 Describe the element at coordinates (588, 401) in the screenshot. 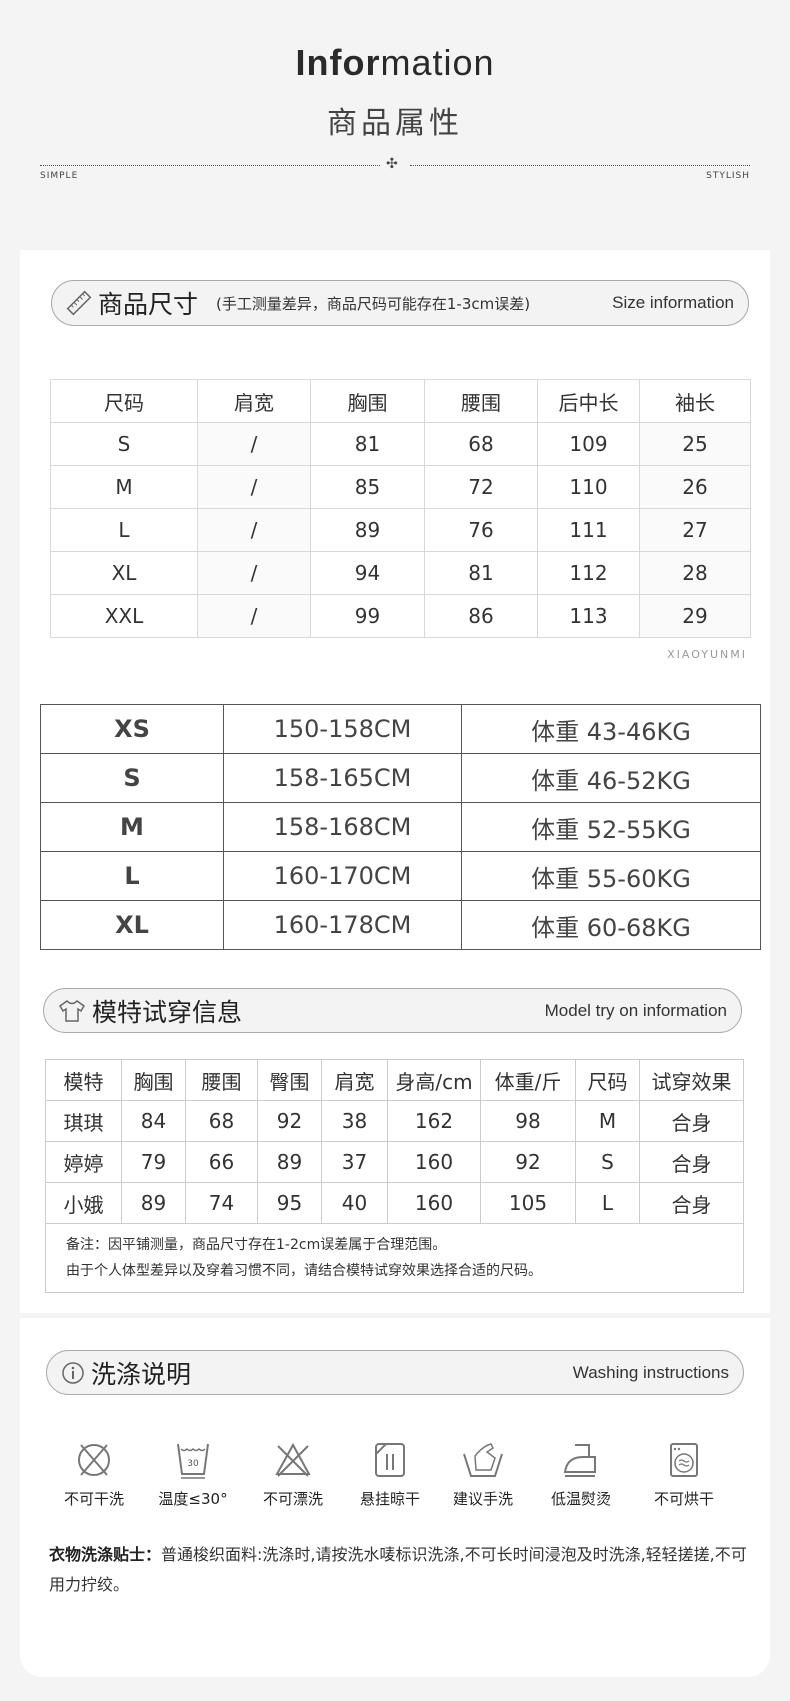

I see `table-cell: 后中长` at that location.